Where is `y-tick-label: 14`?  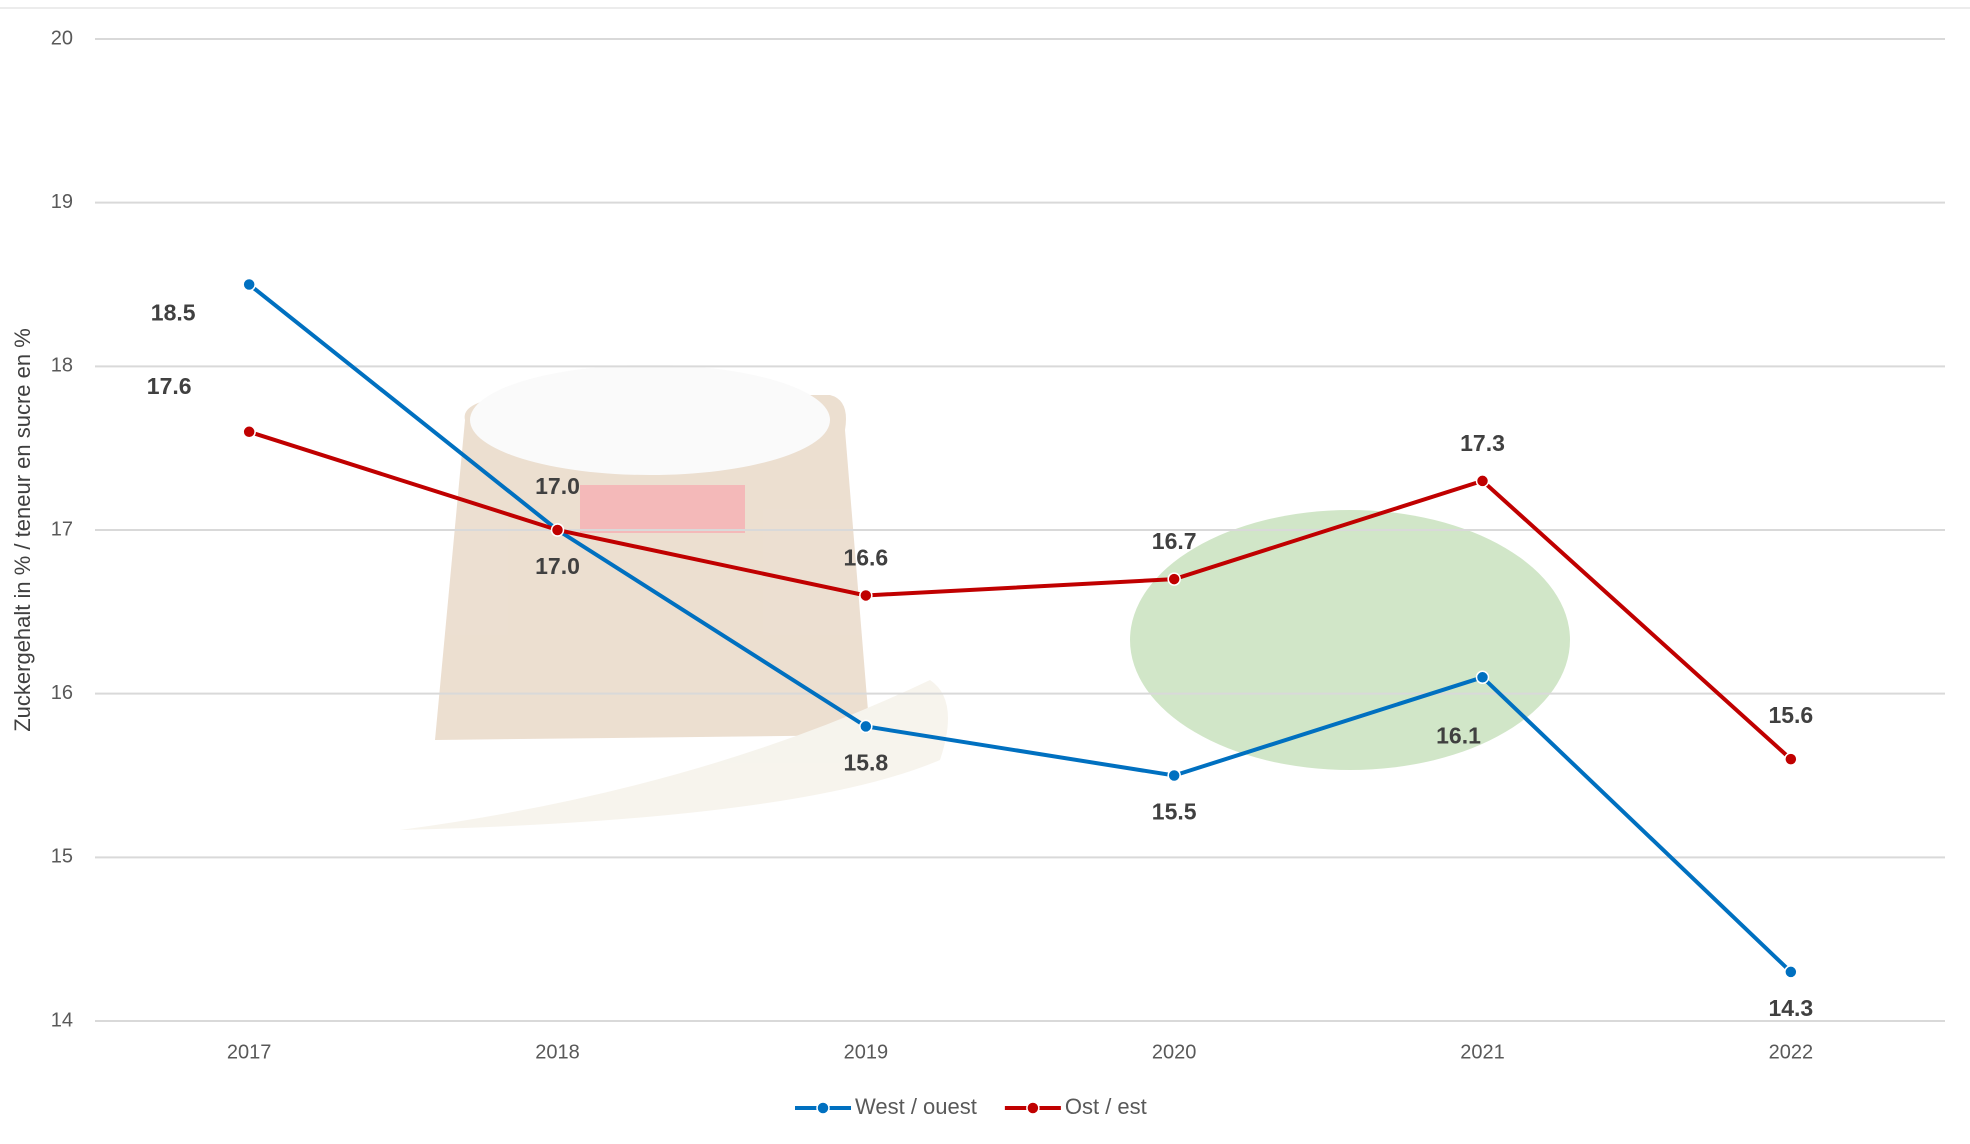
y-tick-label: 14 is located at coordinates (62, 1020).